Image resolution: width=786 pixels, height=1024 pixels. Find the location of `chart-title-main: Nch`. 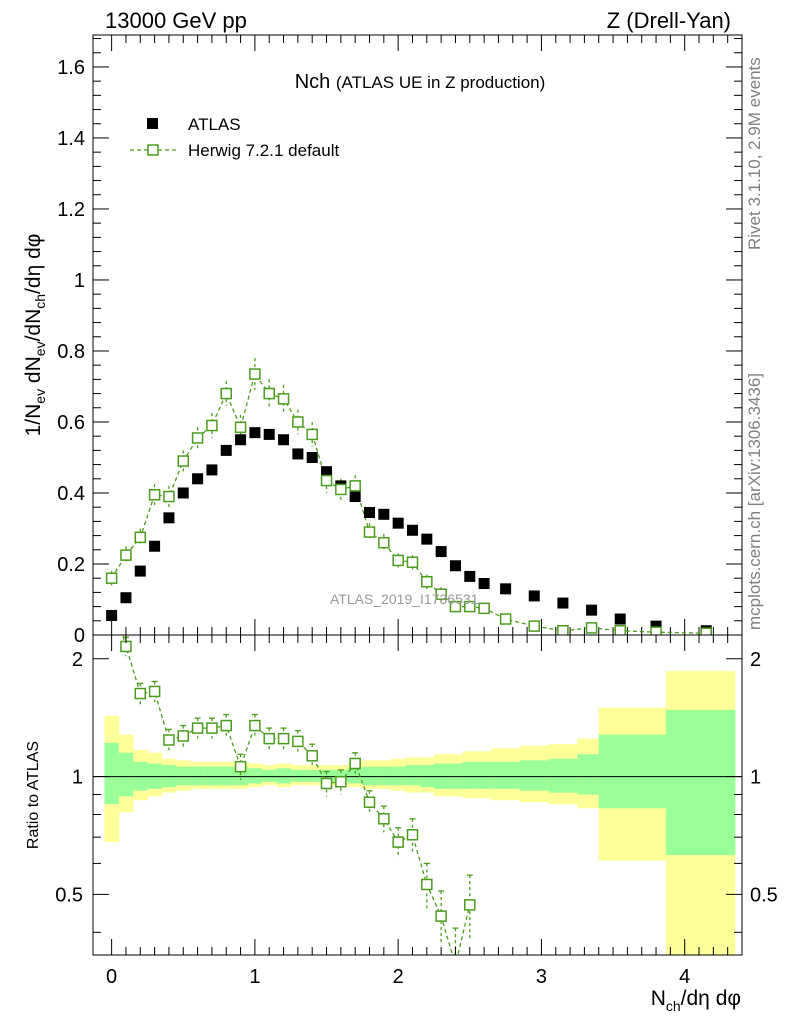

chart-title-main: Nch is located at coordinates (313, 82).